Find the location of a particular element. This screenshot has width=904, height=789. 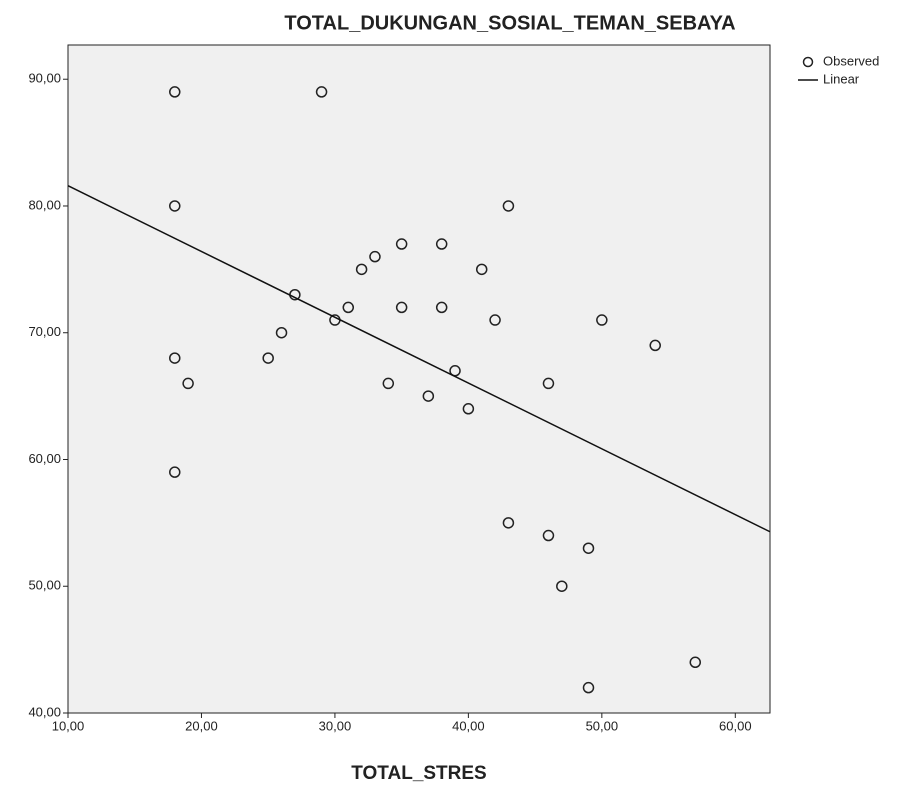

y-tick-label: 70,00 is located at coordinates (44, 331).